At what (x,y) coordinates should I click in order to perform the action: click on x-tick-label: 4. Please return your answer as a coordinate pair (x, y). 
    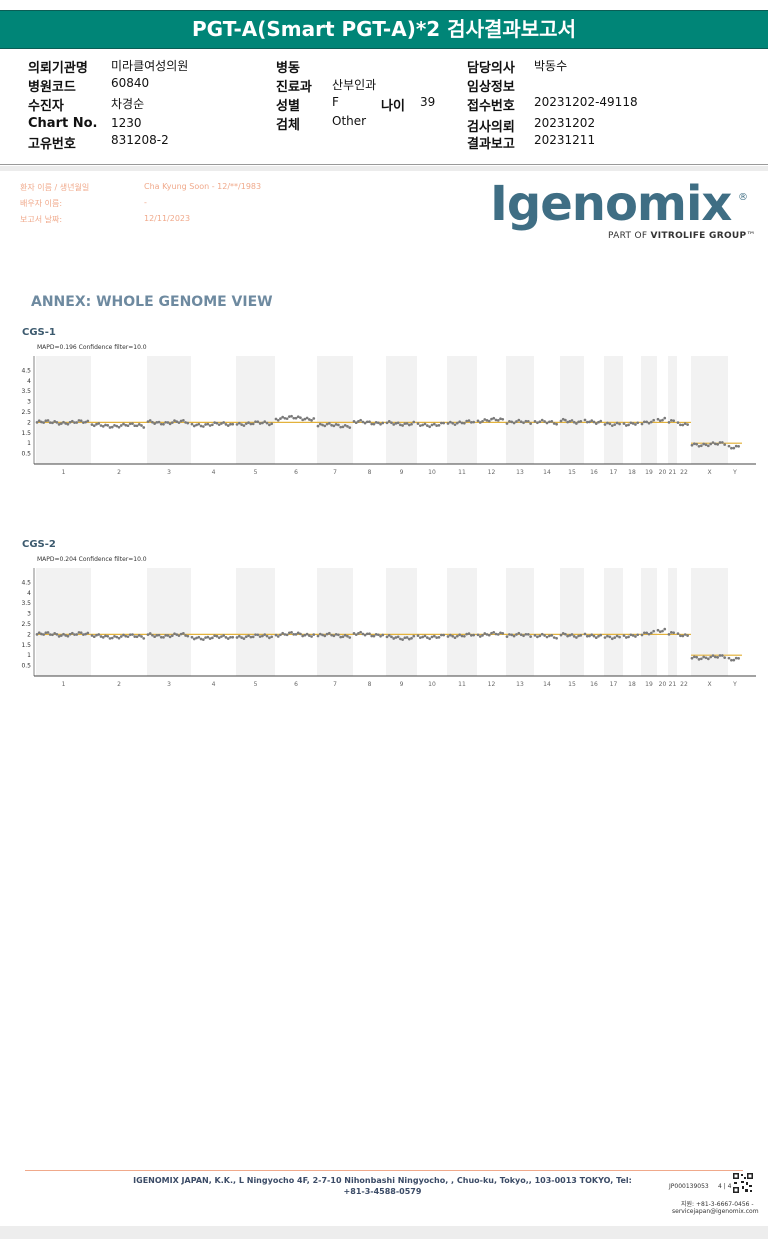
    Looking at the image, I should click on (214, 684).